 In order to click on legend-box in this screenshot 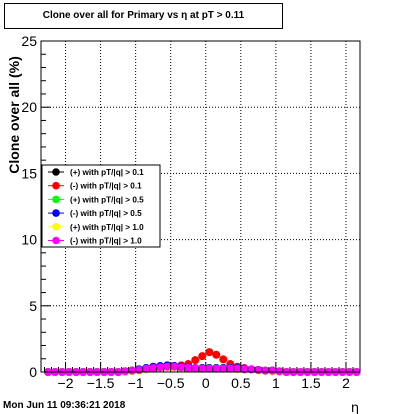, I will do `click(101, 206)`.